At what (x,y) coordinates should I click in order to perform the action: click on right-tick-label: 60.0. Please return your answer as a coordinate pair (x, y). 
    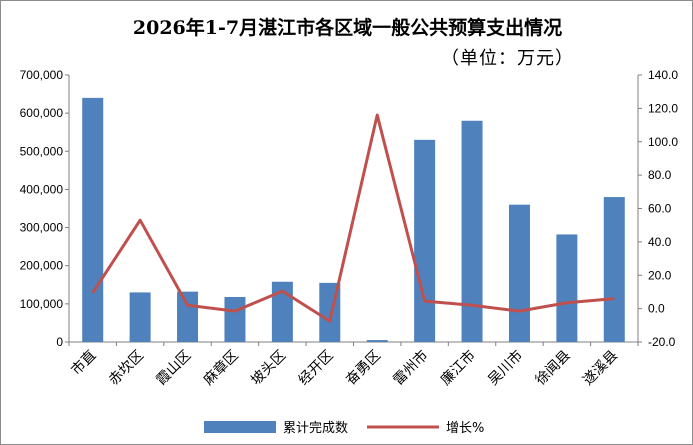
    Looking at the image, I should click on (660, 209).